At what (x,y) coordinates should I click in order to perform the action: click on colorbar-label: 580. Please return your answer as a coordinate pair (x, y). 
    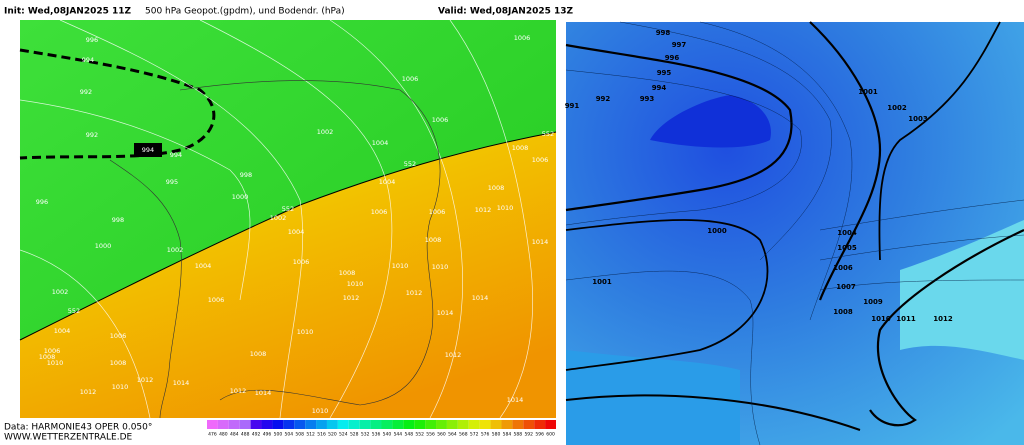
    Looking at the image, I should click on (496, 435).